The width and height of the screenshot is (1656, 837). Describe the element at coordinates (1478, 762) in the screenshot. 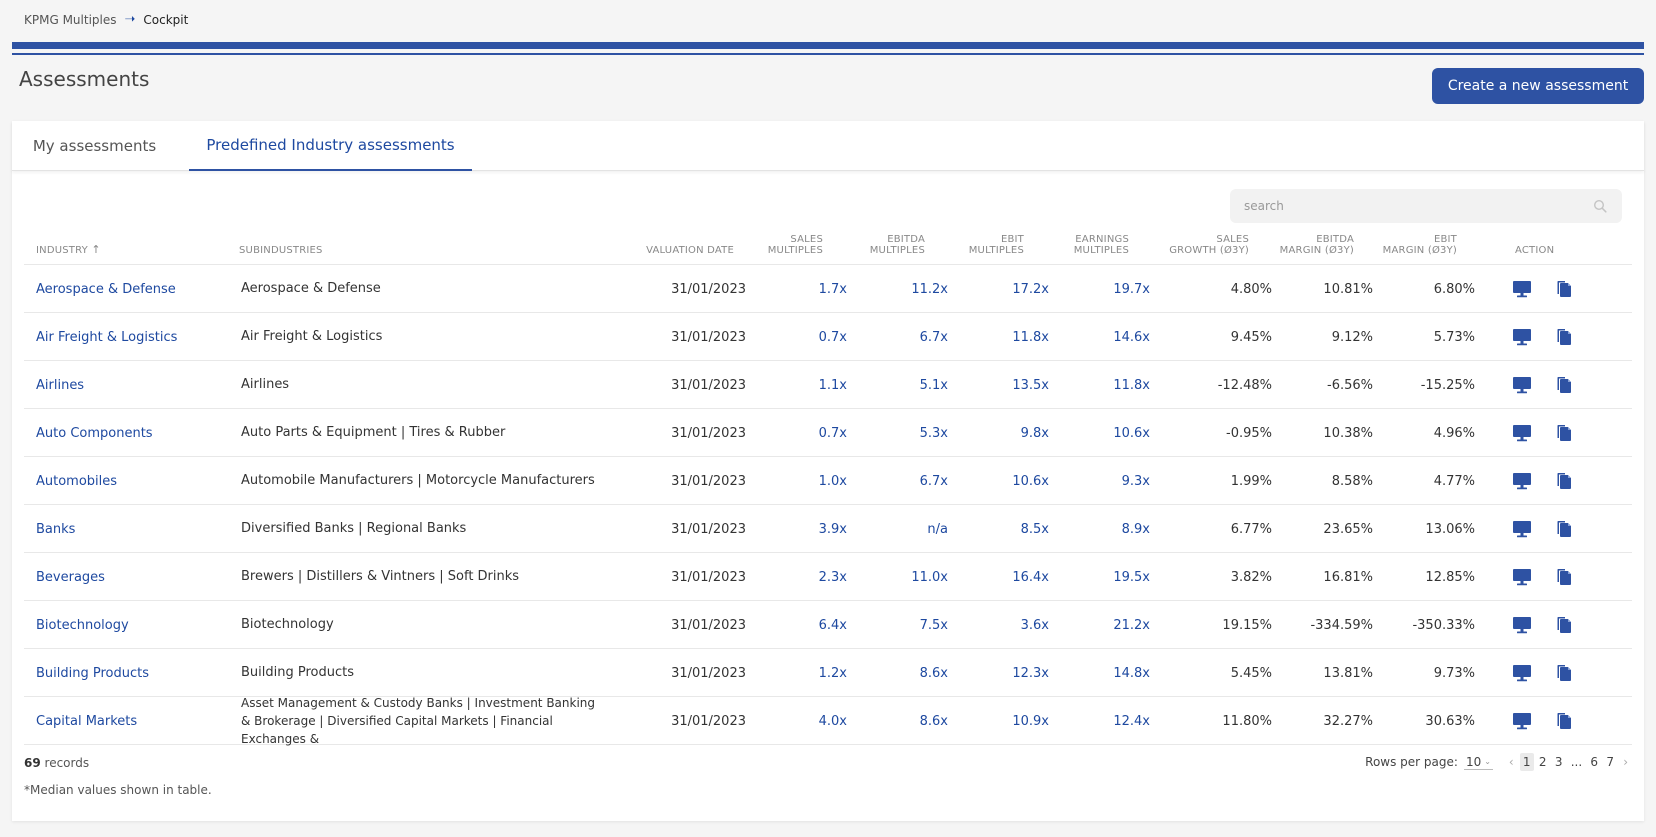

I see `rows-per-page-select: 10 ⌄` at that location.